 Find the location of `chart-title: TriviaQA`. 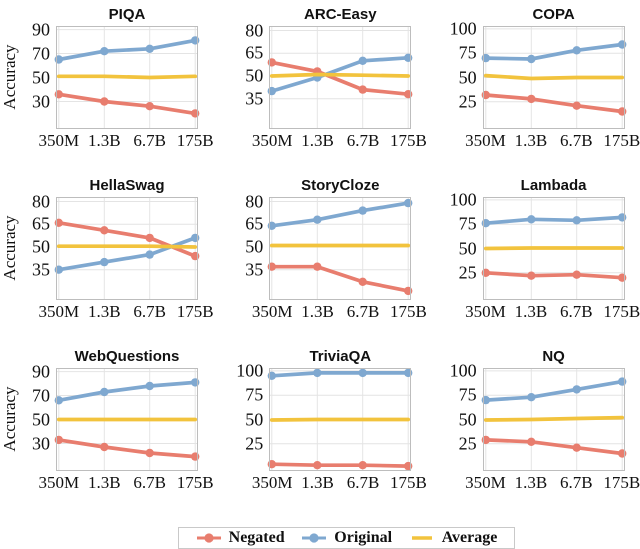

chart-title: TriviaQA is located at coordinates (340, 356).